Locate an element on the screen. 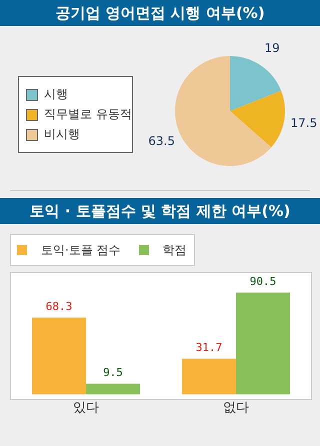  legend-label: 비시행 is located at coordinates (62, 134).